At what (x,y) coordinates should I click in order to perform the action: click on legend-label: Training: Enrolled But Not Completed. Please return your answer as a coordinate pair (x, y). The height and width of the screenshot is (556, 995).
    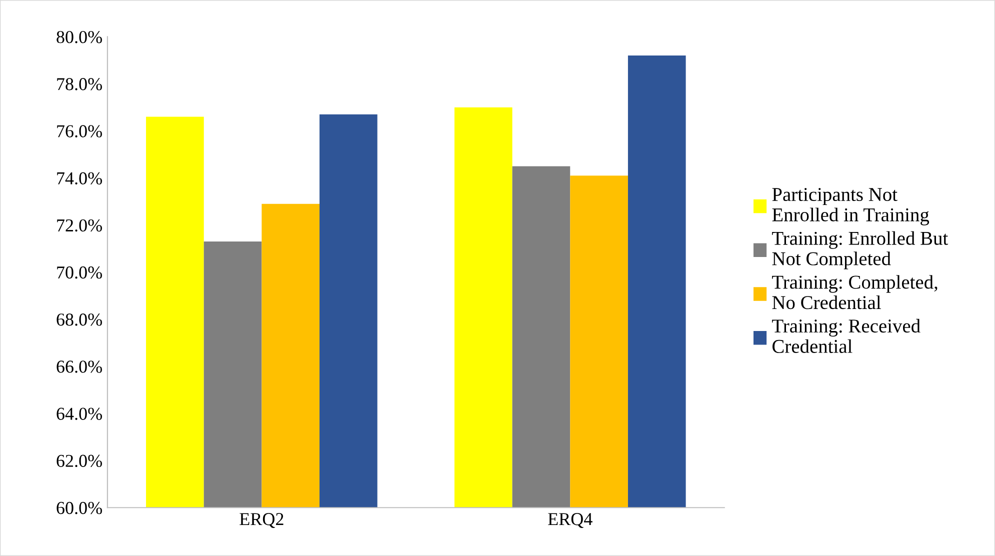
    Looking at the image, I should click on (860, 250).